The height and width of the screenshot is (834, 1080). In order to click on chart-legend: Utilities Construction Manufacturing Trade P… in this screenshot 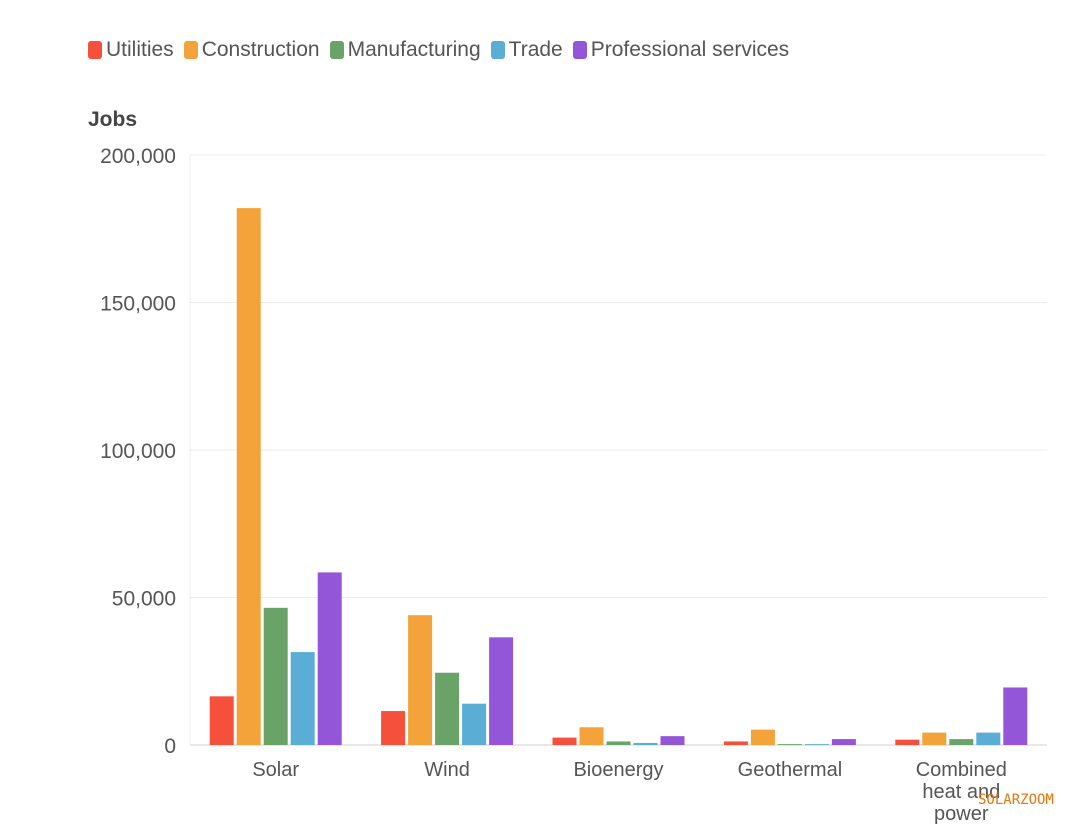, I will do `click(438, 50)`.